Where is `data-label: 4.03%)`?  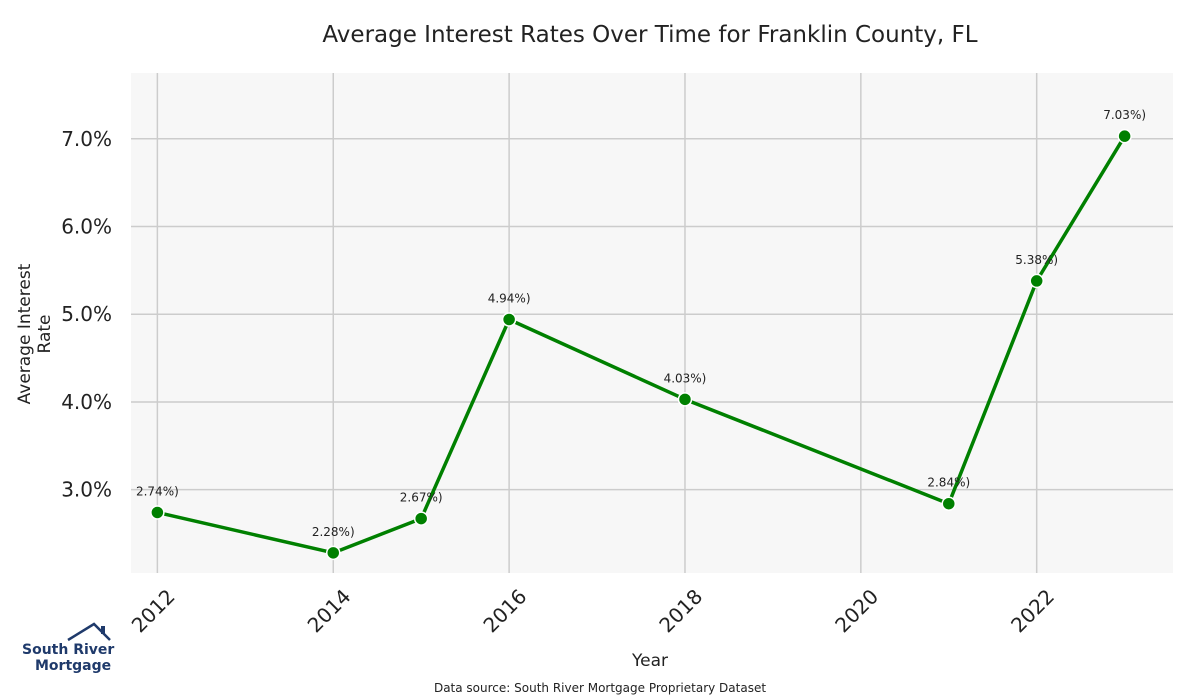 data-label: 4.03%) is located at coordinates (685, 378).